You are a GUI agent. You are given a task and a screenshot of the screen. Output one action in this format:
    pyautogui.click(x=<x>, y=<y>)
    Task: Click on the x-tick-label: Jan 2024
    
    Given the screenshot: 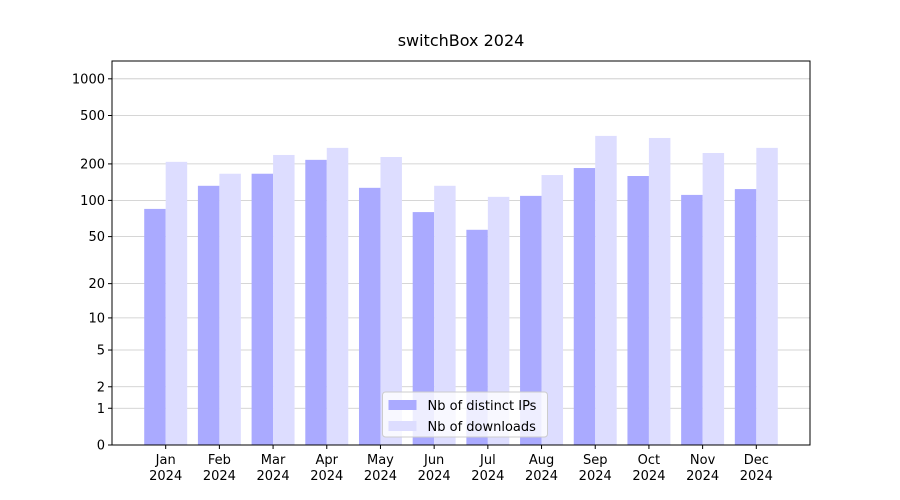 What is the action you would take?
    pyautogui.click(x=166, y=468)
    